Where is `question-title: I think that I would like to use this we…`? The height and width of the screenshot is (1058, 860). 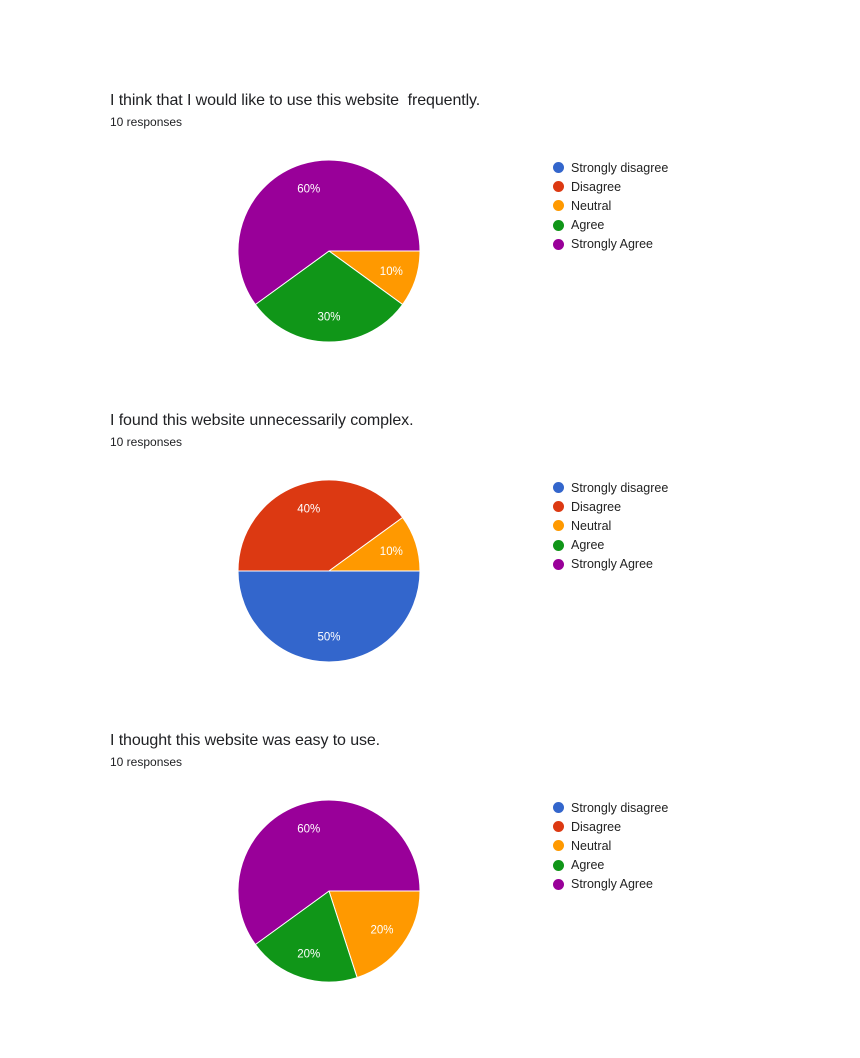 question-title: I think that I would like to use this we… is located at coordinates (295, 100).